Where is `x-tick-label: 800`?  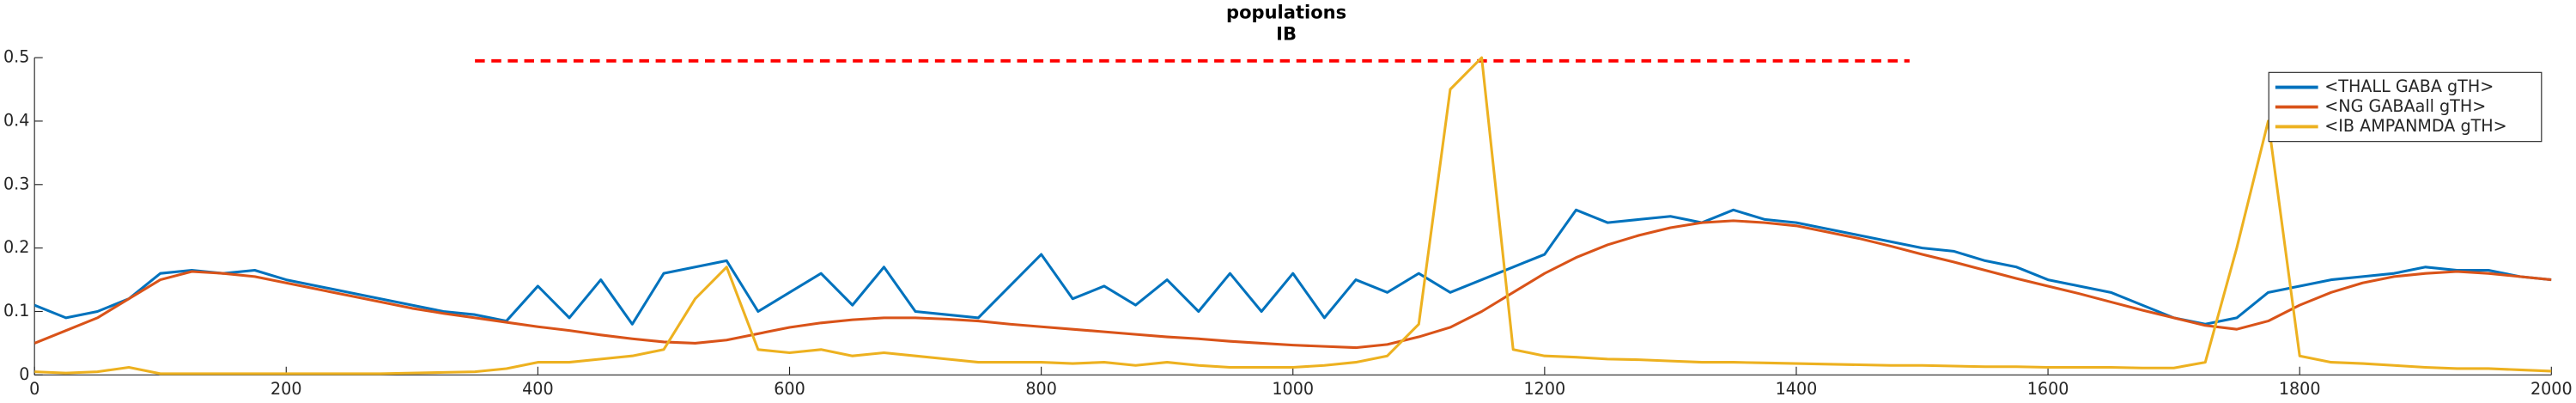 x-tick-label: 800 is located at coordinates (1041, 389).